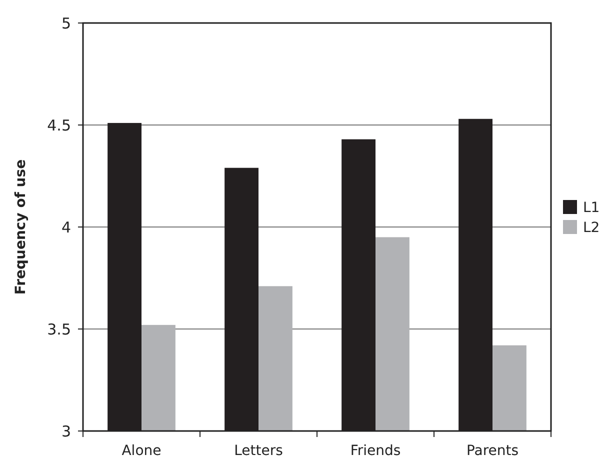 This screenshot has width=615, height=474. I want to click on y-tick-label: 3, so click(66, 431).